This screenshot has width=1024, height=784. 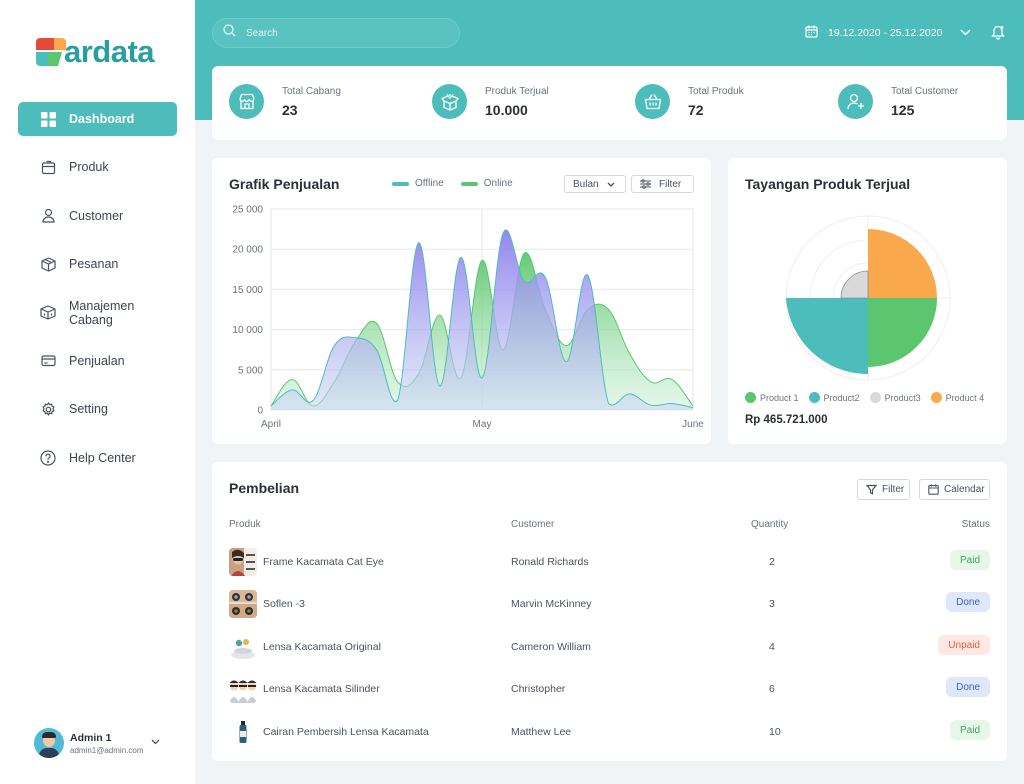 I want to click on table-filter-button: Filter, so click(x=883, y=489).